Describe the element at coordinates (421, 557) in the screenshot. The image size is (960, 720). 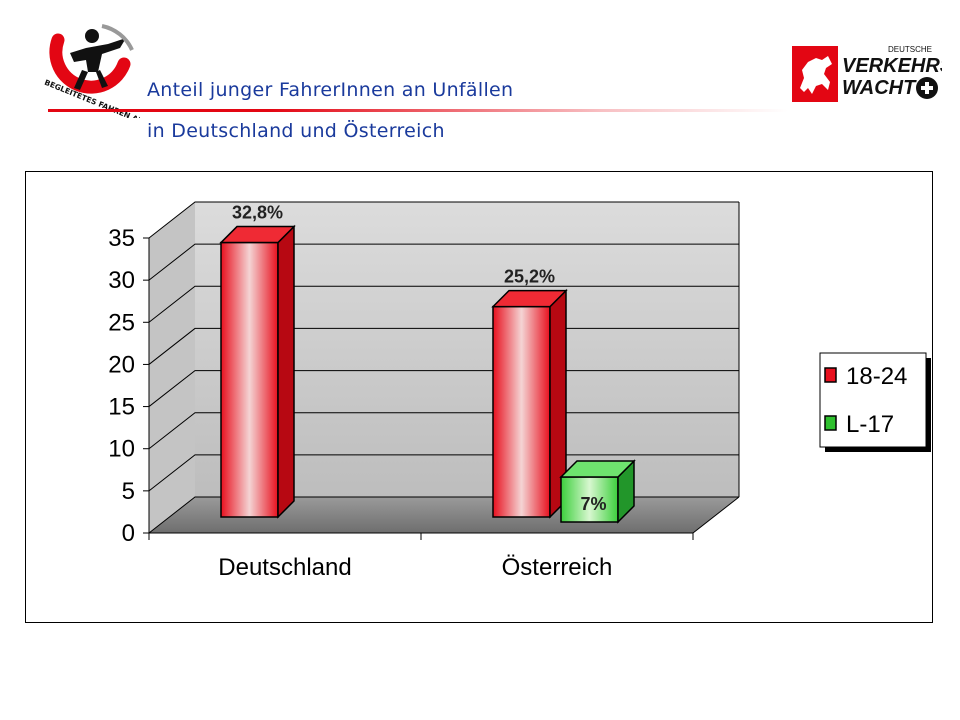
I see `x-axis-labels: Deutschland Österreich` at that location.